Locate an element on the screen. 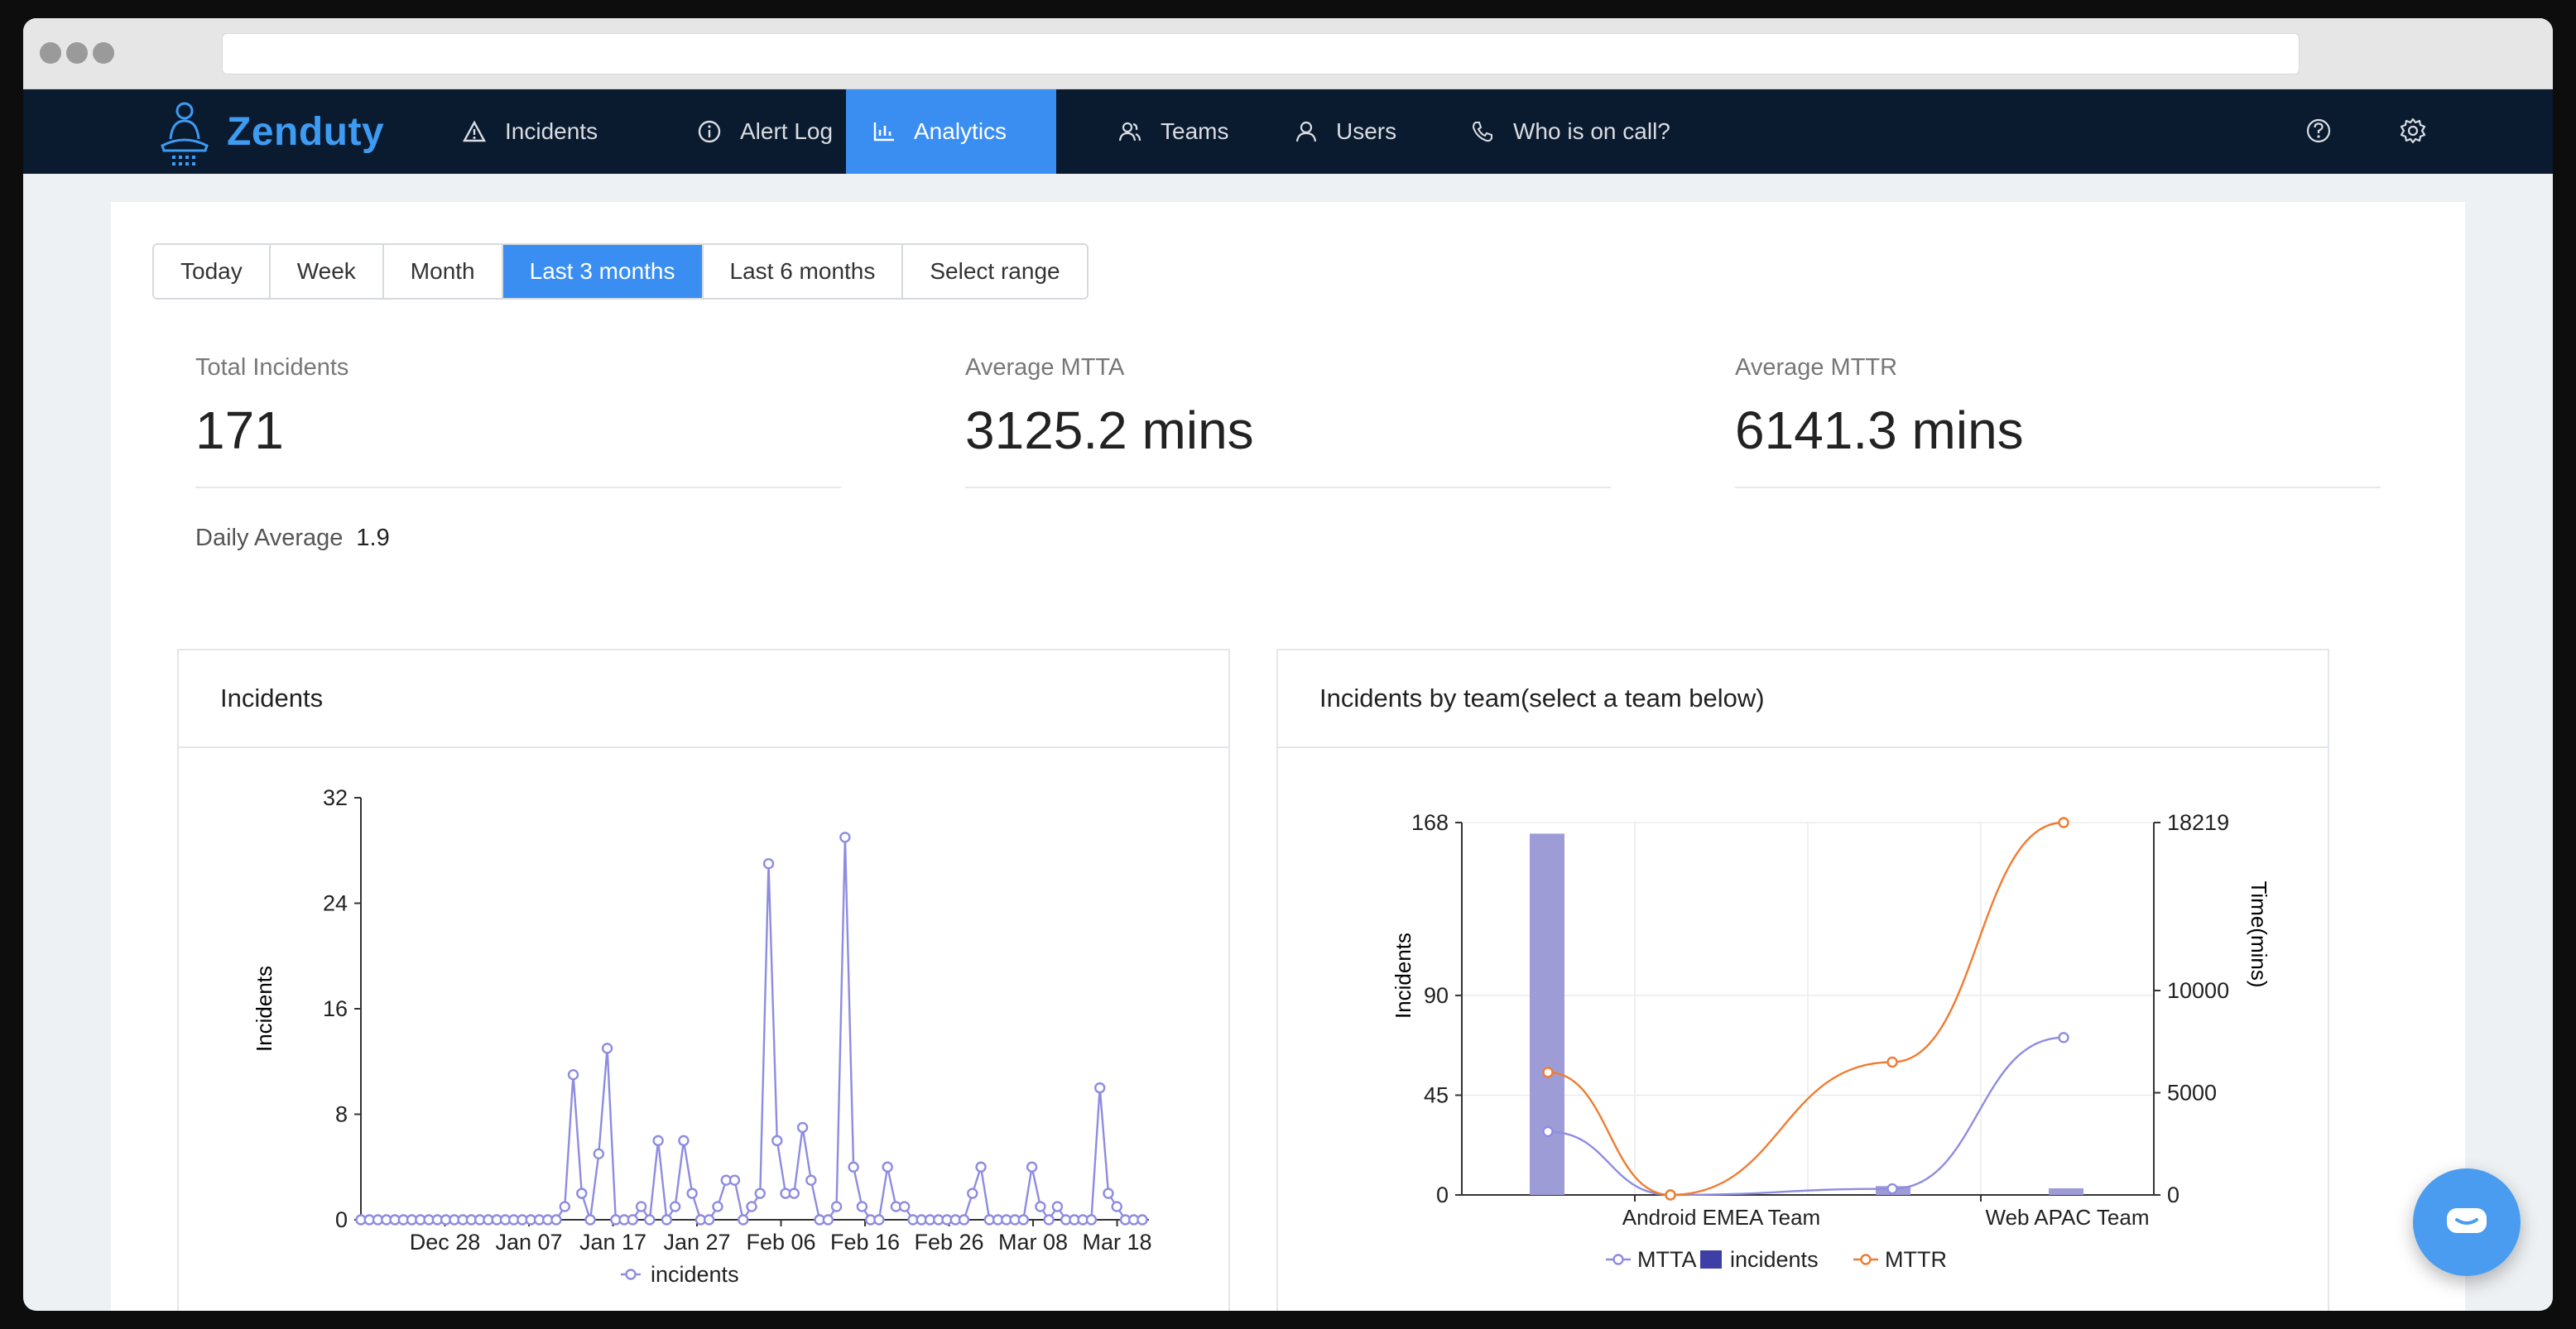 This screenshot has height=1329, width=2576. window-maximize-dot is located at coordinates (103, 53).